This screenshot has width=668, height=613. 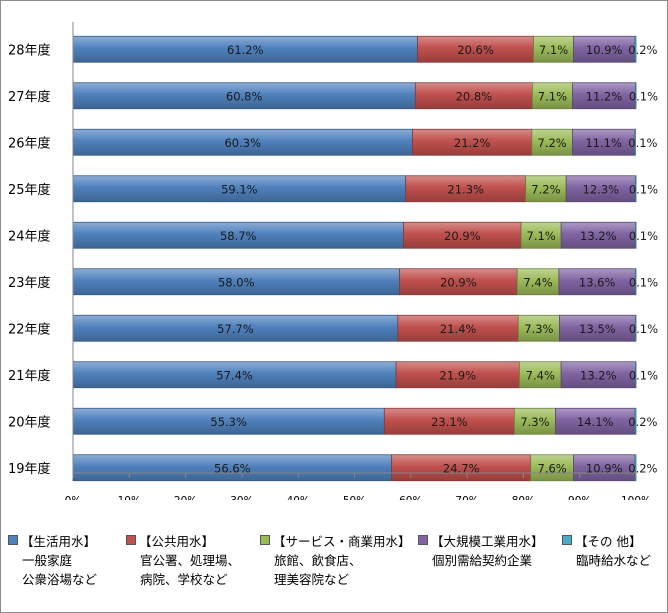 I want to click on data-label: 57.4%, so click(x=234, y=375).